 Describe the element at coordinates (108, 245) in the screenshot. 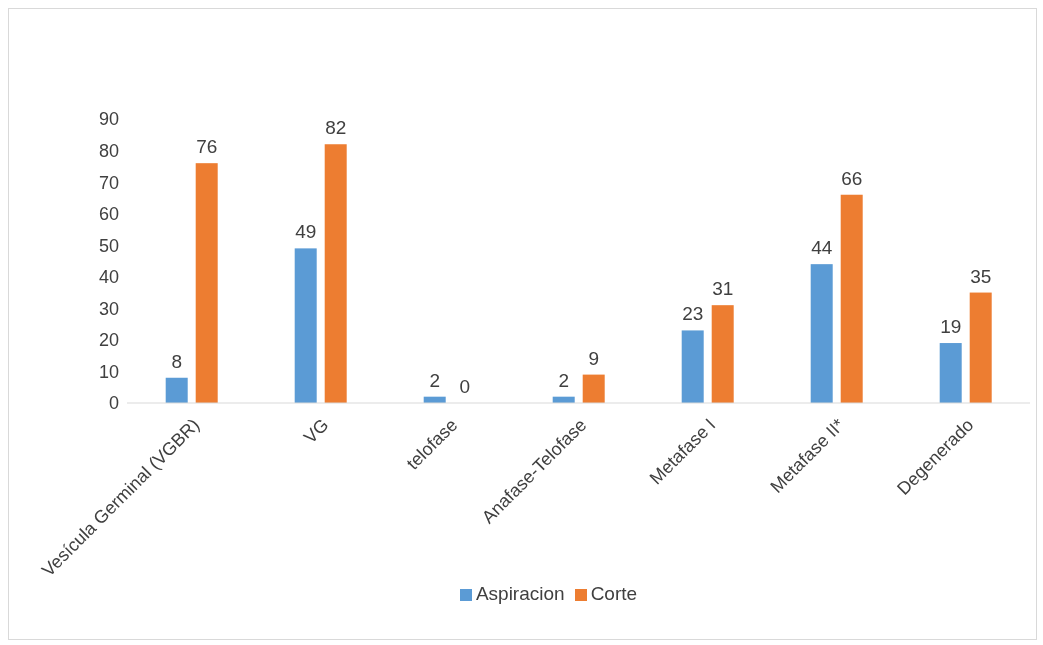

I see `y-tick-label: 50` at that location.